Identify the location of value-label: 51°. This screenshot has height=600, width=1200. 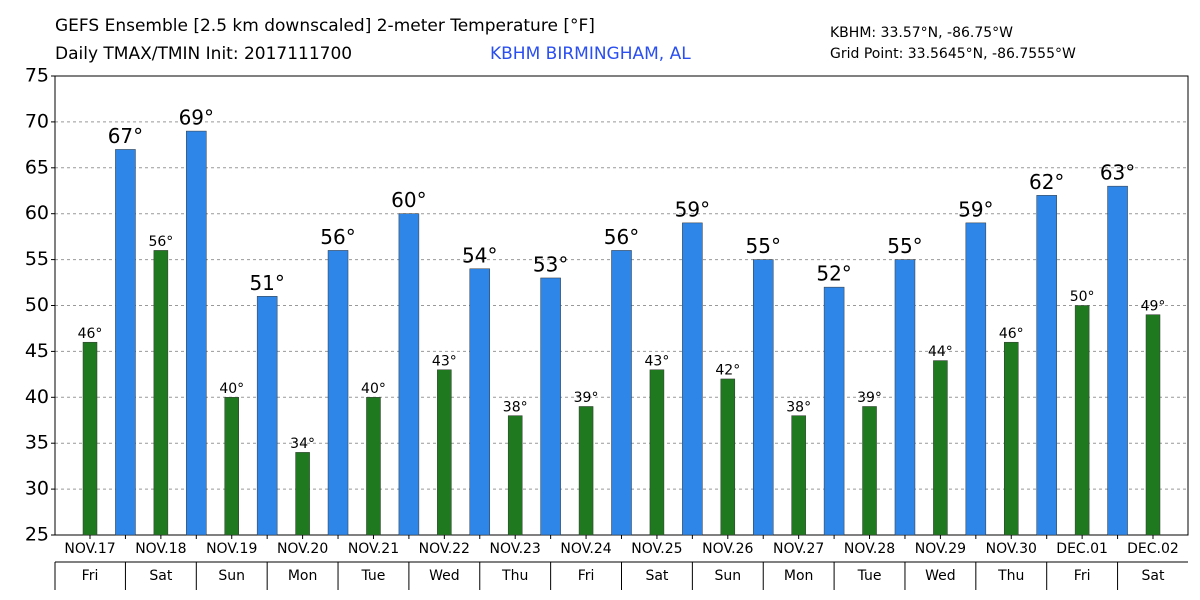
(266, 283).